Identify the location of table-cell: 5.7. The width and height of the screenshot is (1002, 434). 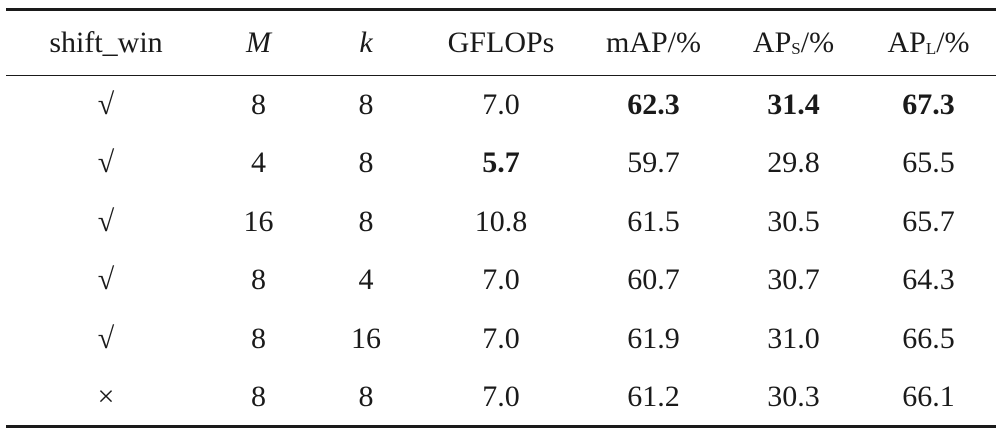
(501, 163).